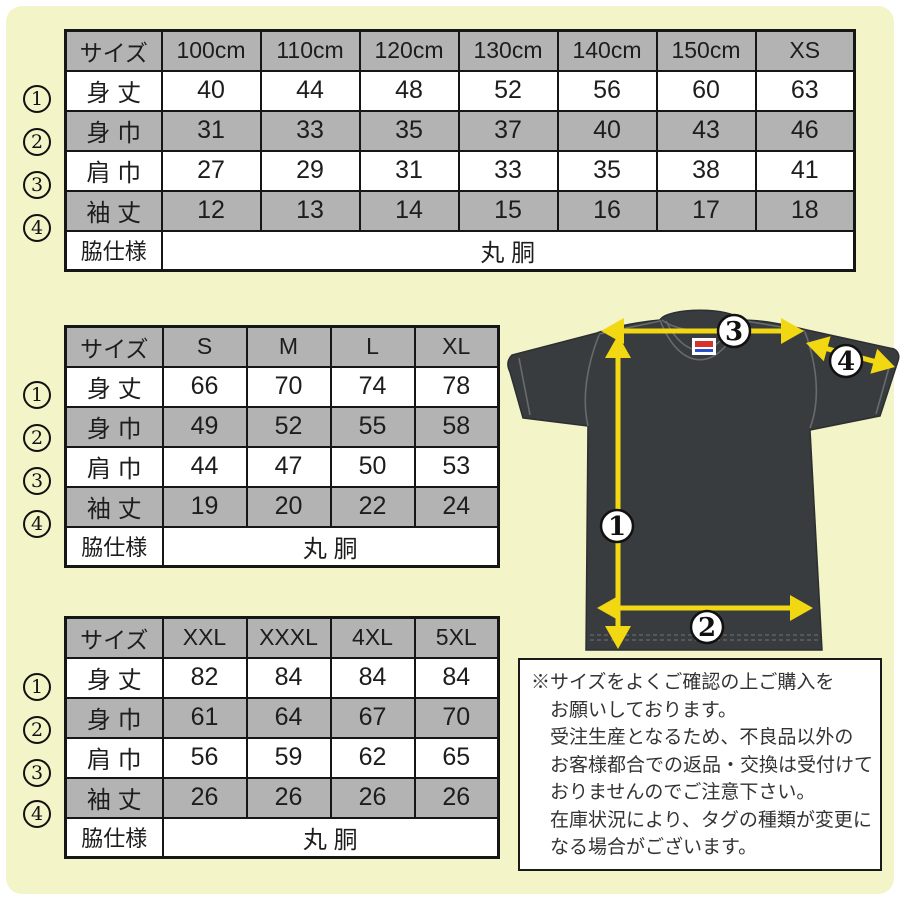  What do you see at coordinates (456, 466) in the screenshot?
I see `value-cell: 53` at bounding box center [456, 466].